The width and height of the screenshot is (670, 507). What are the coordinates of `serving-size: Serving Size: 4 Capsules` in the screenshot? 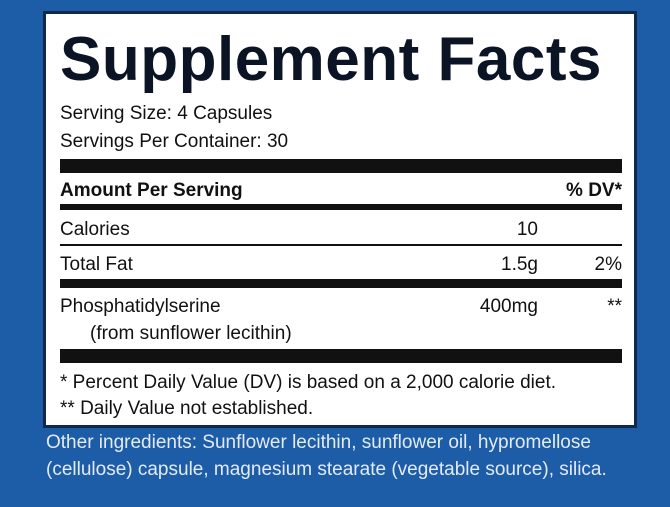 It's located at (166, 113).